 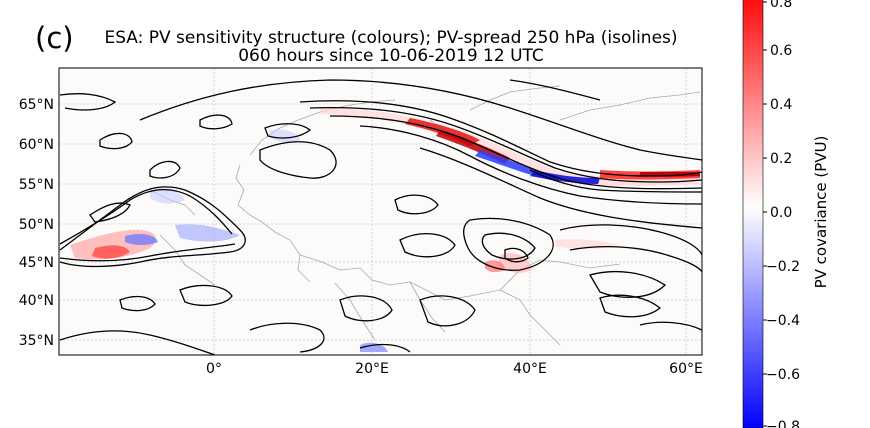 What do you see at coordinates (783, 375) in the screenshot?
I see `colorbar-tick-label: −0.6` at bounding box center [783, 375].